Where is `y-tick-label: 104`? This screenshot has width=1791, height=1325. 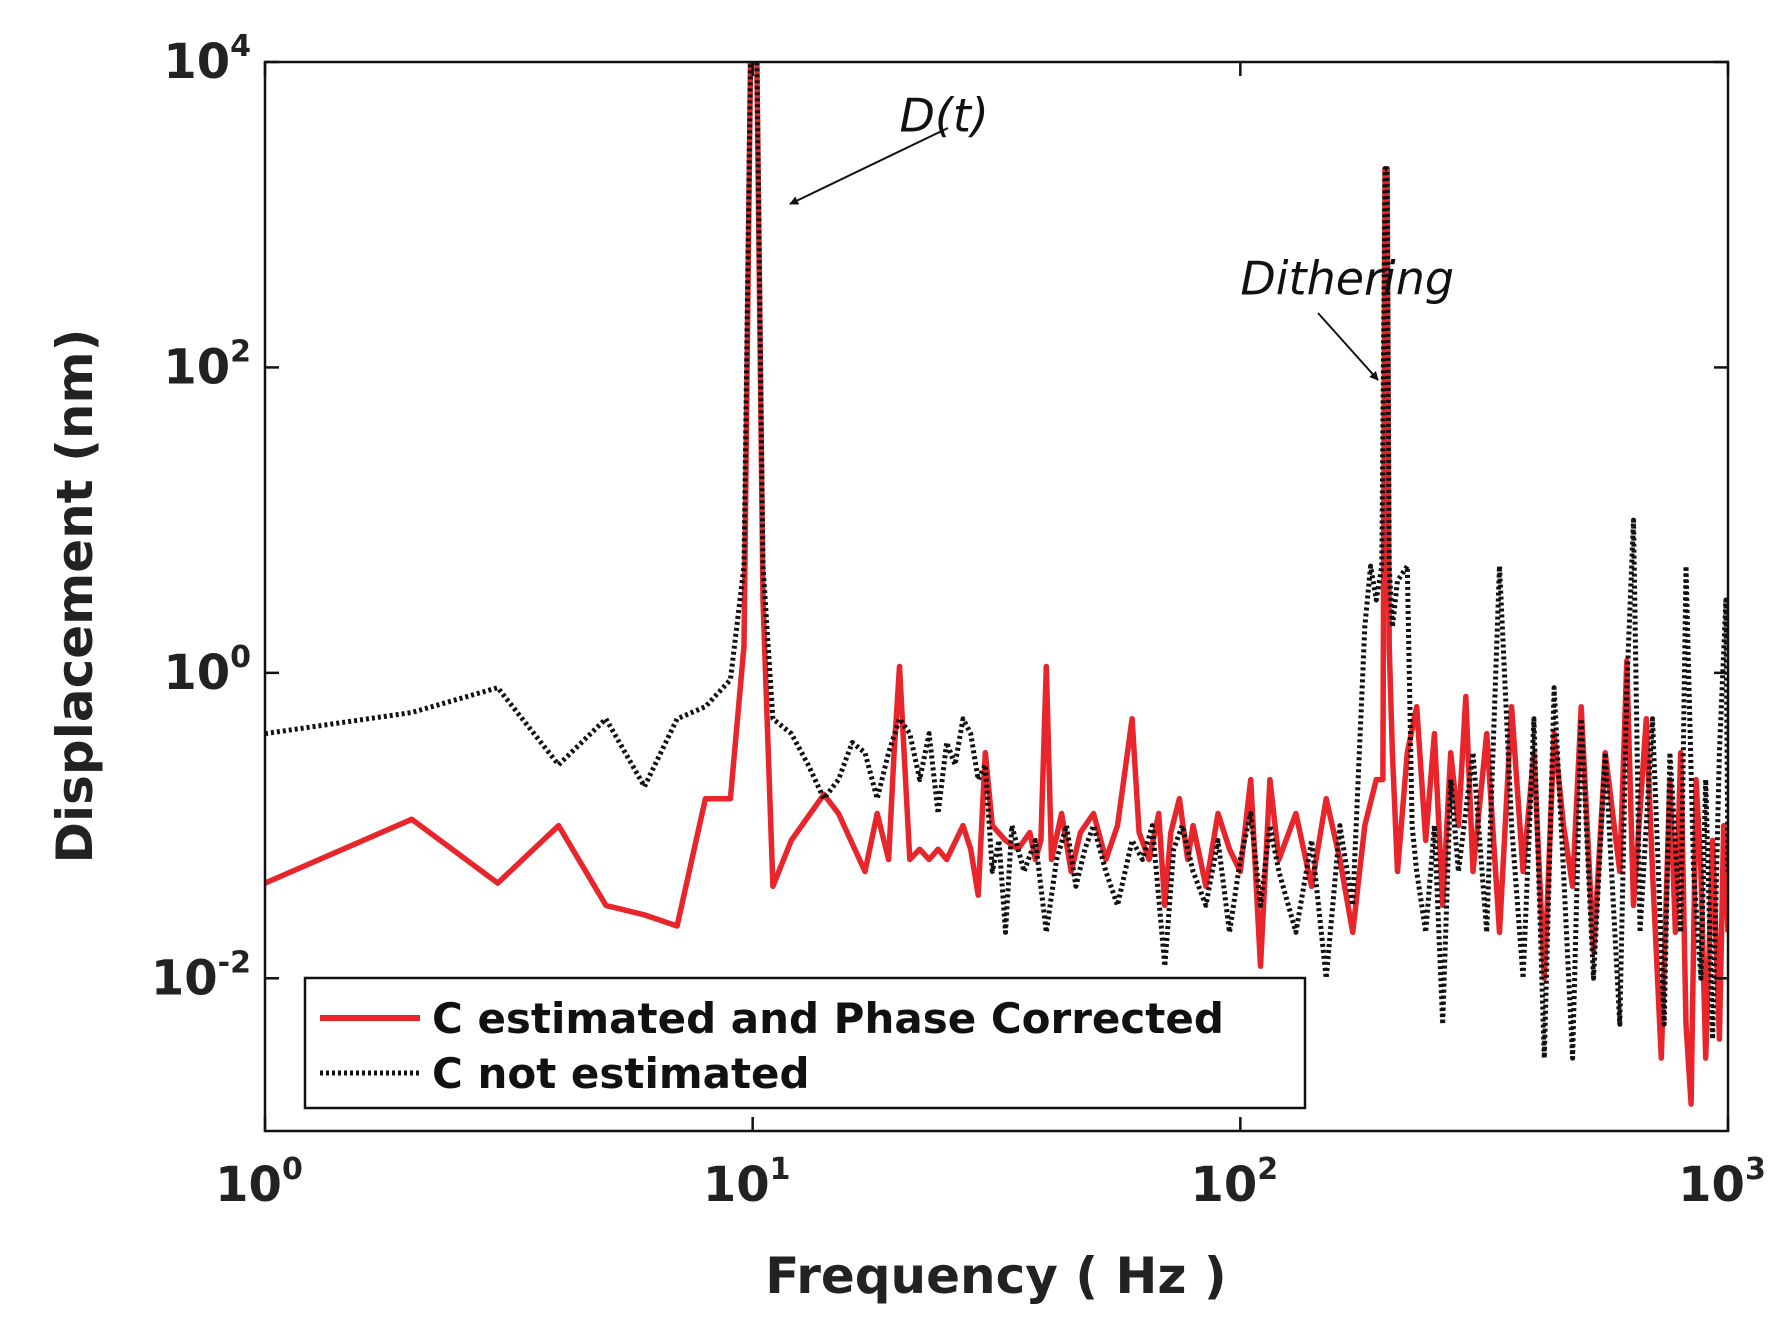 y-tick-label: 104 is located at coordinates (207, 59).